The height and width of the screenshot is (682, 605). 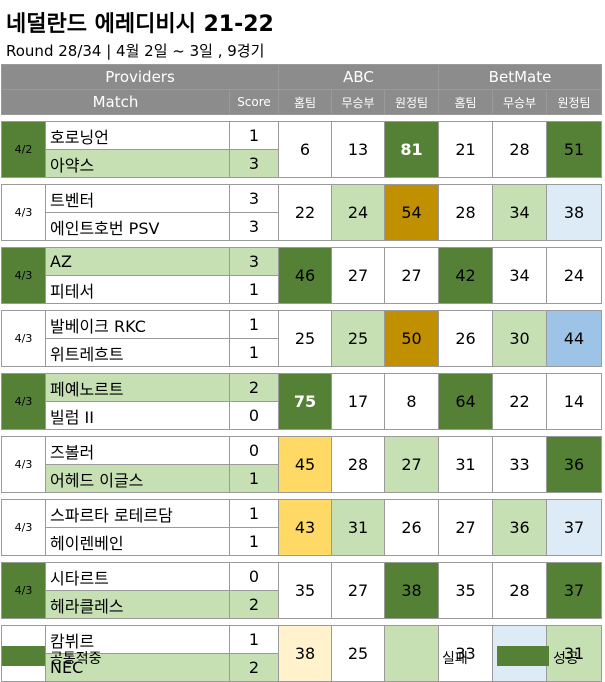 I want to click on abc-draw-prob: 31, so click(x=358, y=527).